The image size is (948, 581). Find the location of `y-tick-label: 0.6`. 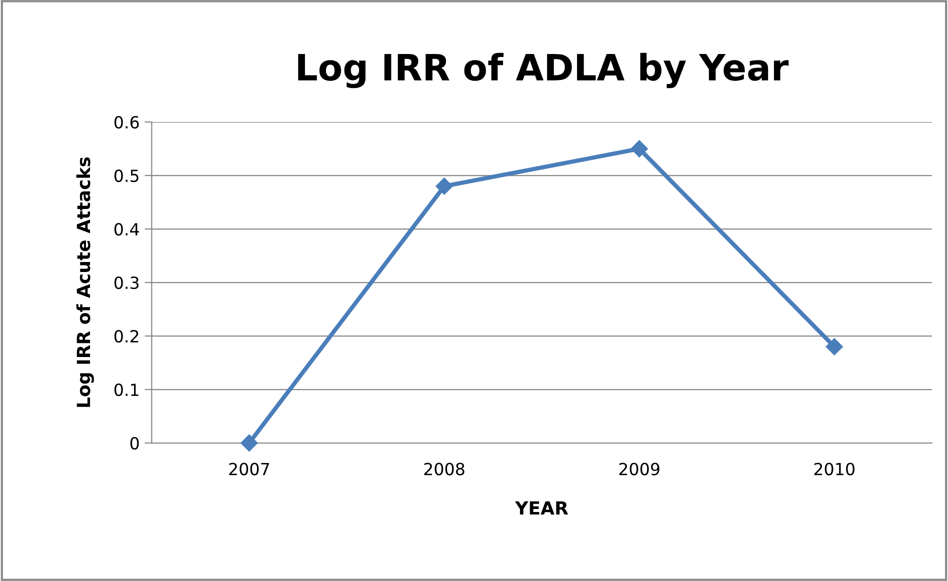

y-tick-label: 0.6 is located at coordinates (126, 122).